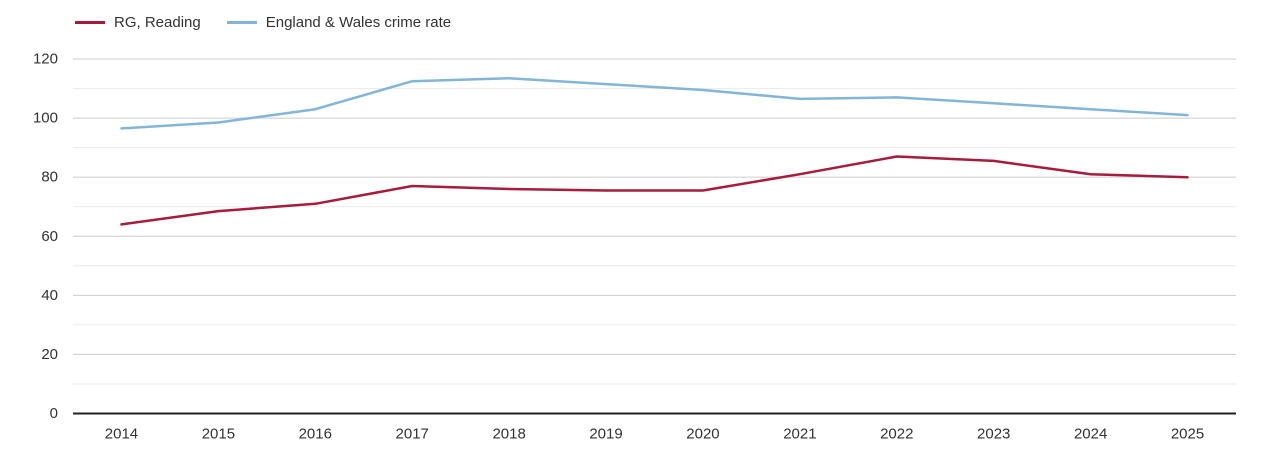 This screenshot has height=450, width=1270. What do you see at coordinates (358, 22) in the screenshot?
I see `legend-label-england-wales: England & Wales crime rate` at bounding box center [358, 22].